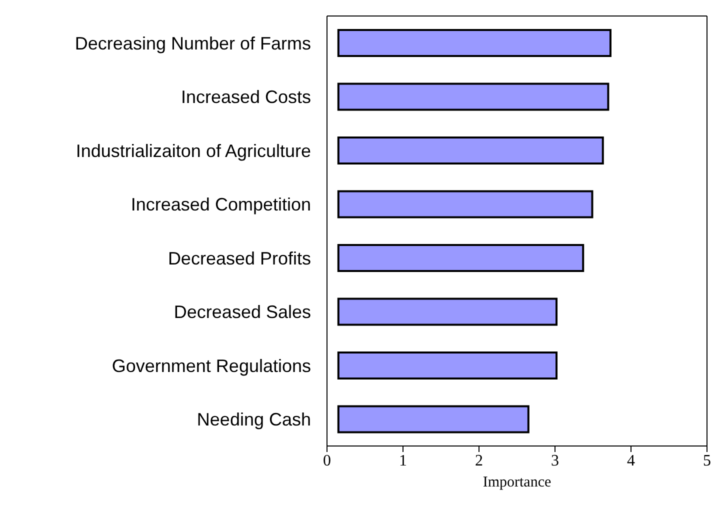 This screenshot has height=510, width=717. I want to click on x-tick-label: 1, so click(403, 461).